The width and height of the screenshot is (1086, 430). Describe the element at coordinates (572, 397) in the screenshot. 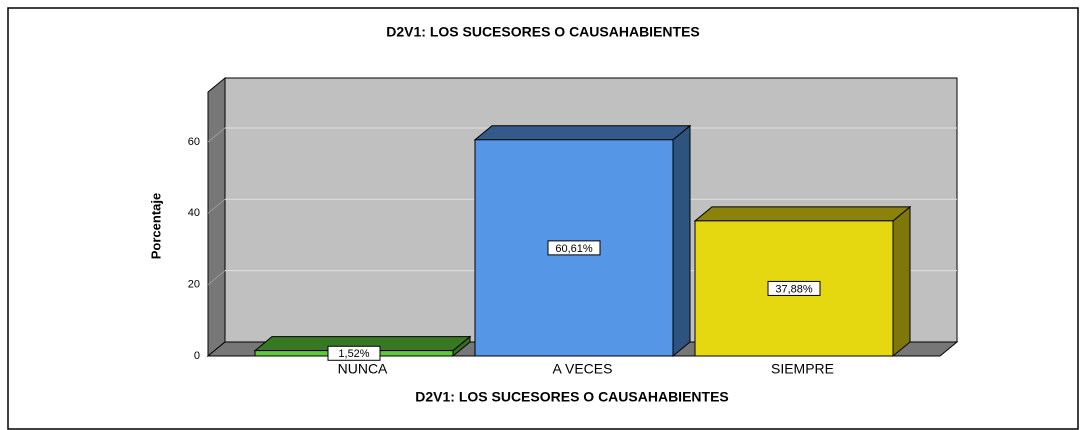

I see `x-axis-title: D2V1: LOS SUCESORES O CAUSAHABIENTES` at that location.